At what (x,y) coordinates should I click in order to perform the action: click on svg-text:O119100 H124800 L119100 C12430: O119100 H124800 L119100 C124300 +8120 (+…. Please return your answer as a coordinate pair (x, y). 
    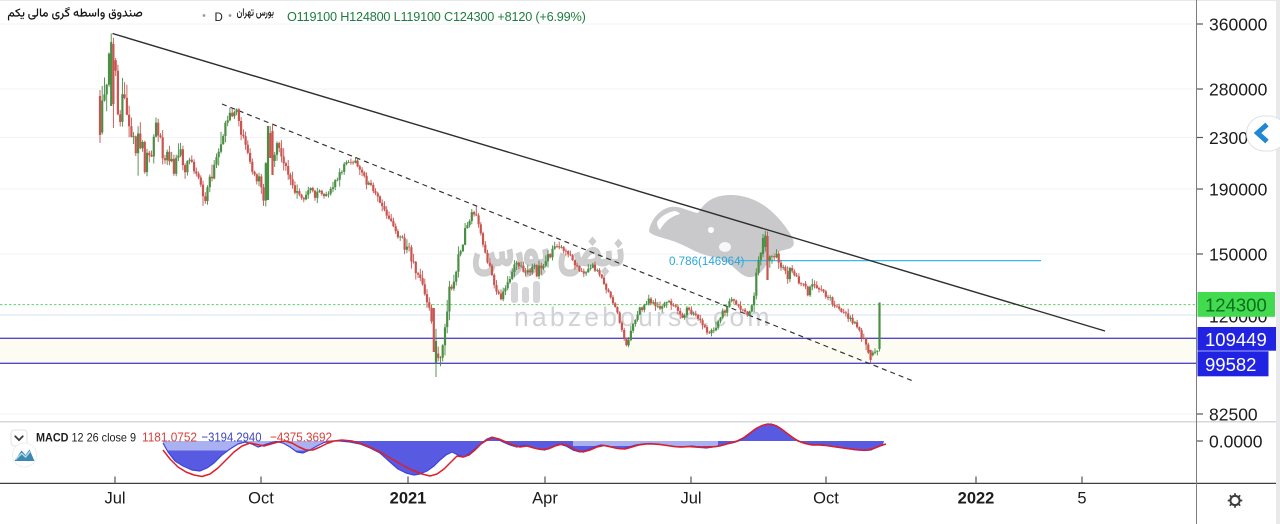
    Looking at the image, I should click on (436, 17).